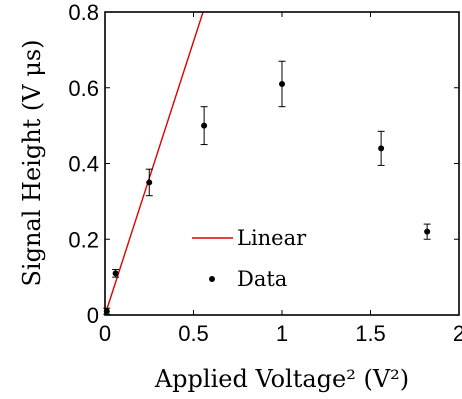 The width and height of the screenshot is (462, 399). Describe the element at coordinates (457, 333) in the screenshot. I see `x-tick-label: 2` at that location.